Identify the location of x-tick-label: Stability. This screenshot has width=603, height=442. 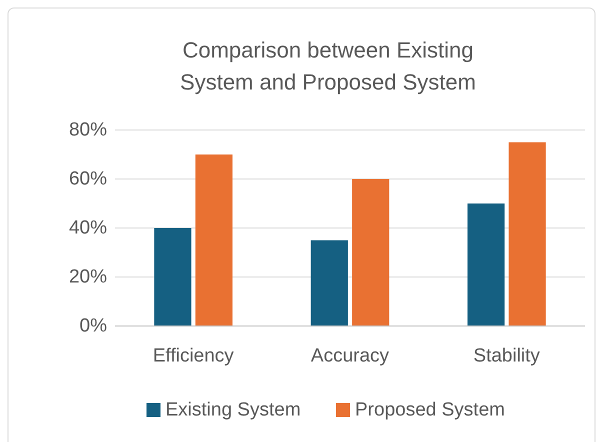
(506, 356).